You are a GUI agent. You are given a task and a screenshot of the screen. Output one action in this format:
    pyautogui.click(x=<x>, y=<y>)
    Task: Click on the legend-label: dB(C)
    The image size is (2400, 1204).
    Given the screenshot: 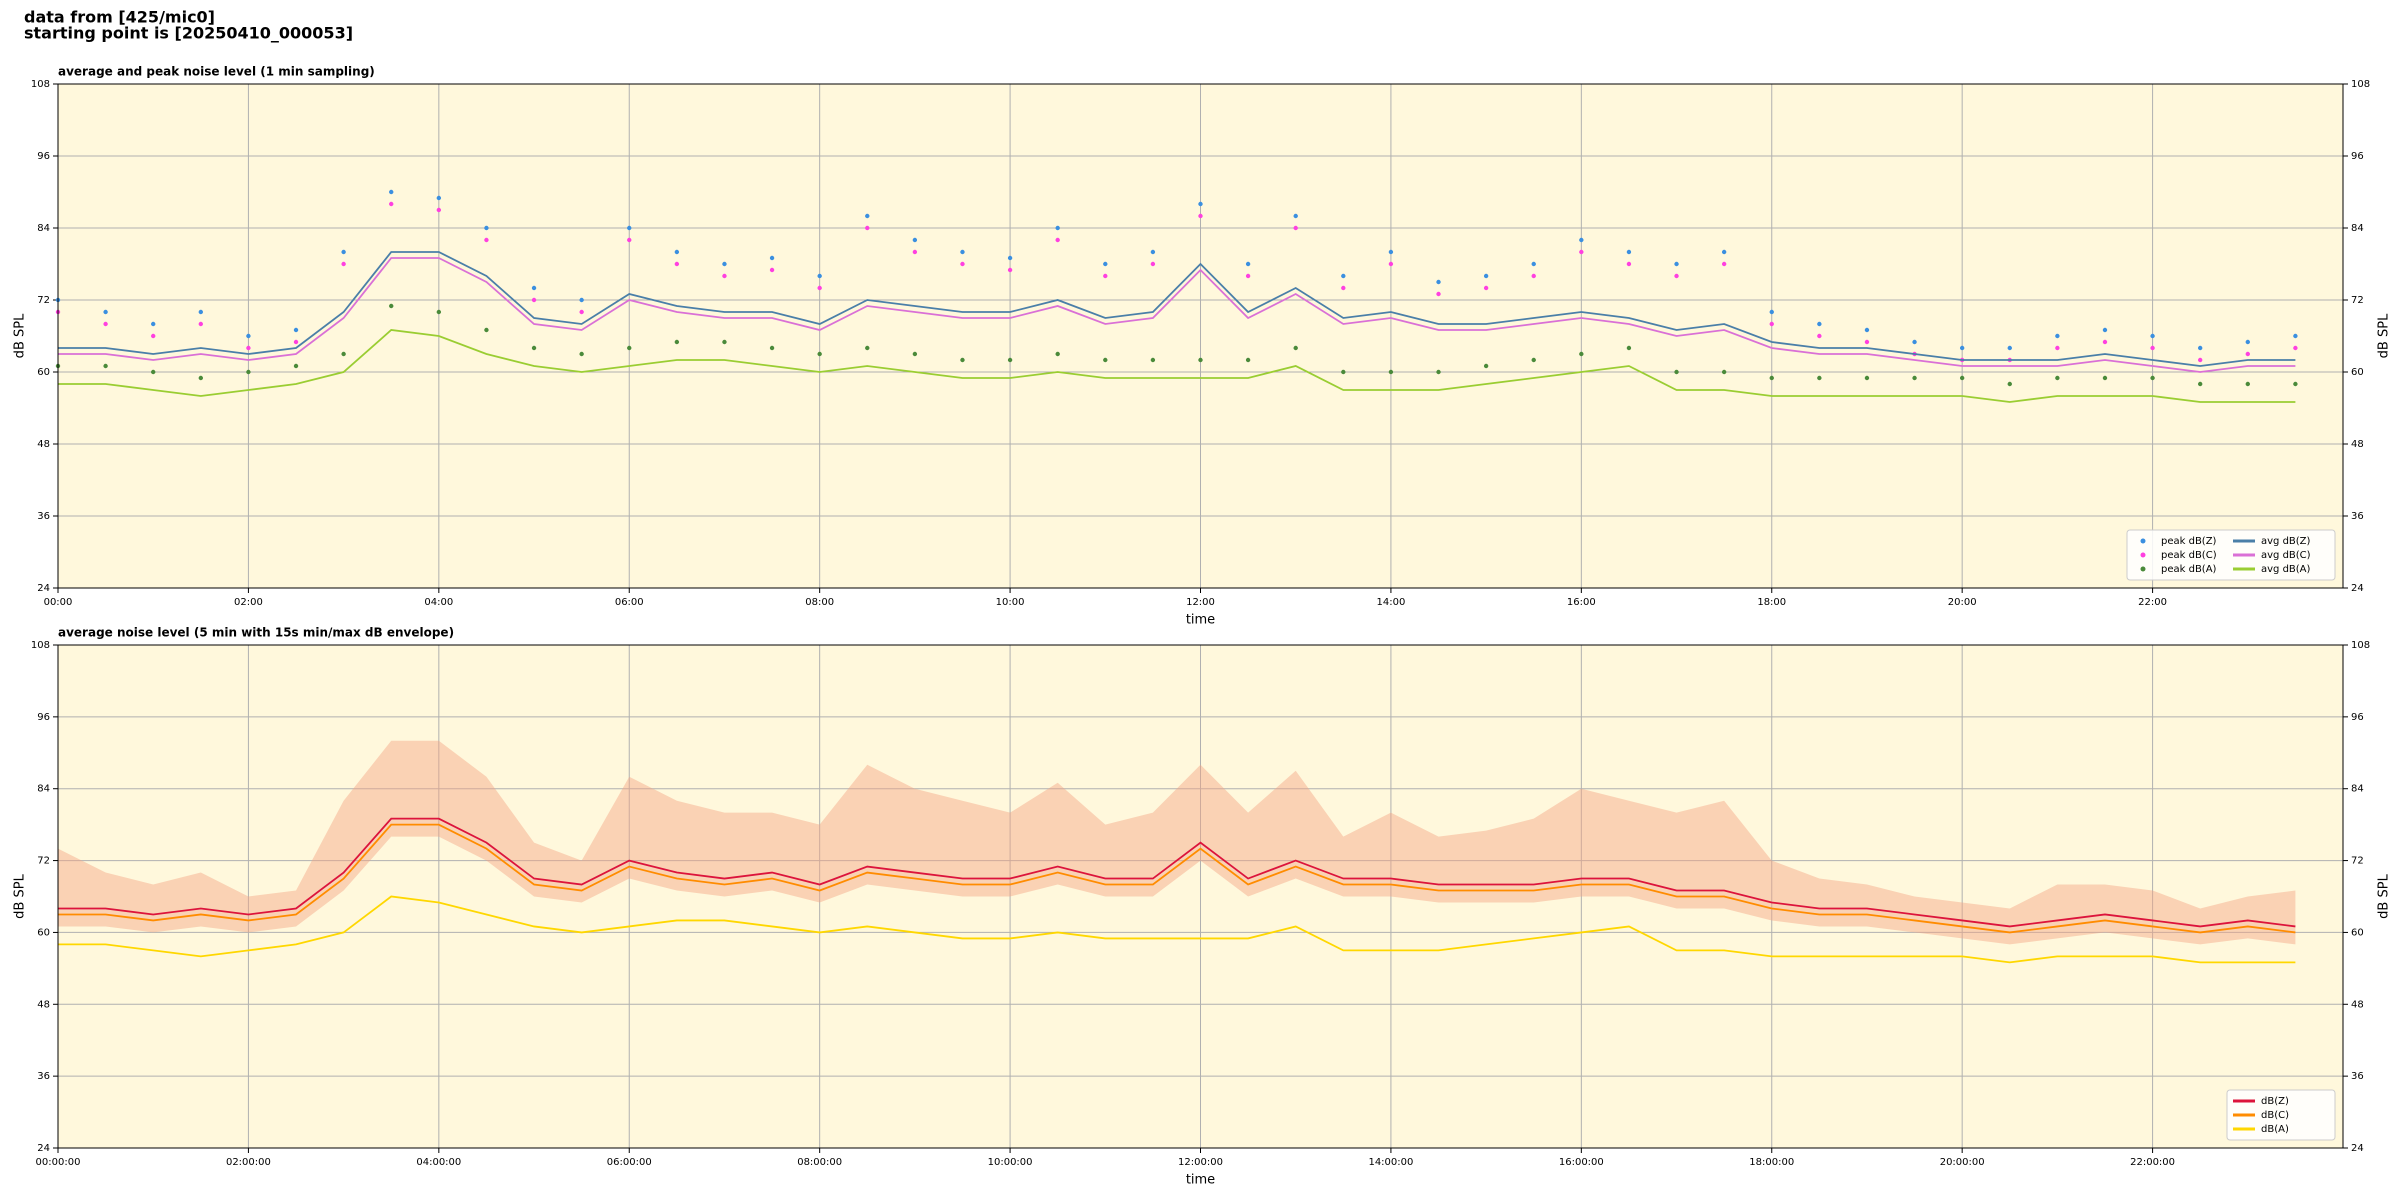 What is the action you would take?
    pyautogui.click(x=2275, y=1115)
    